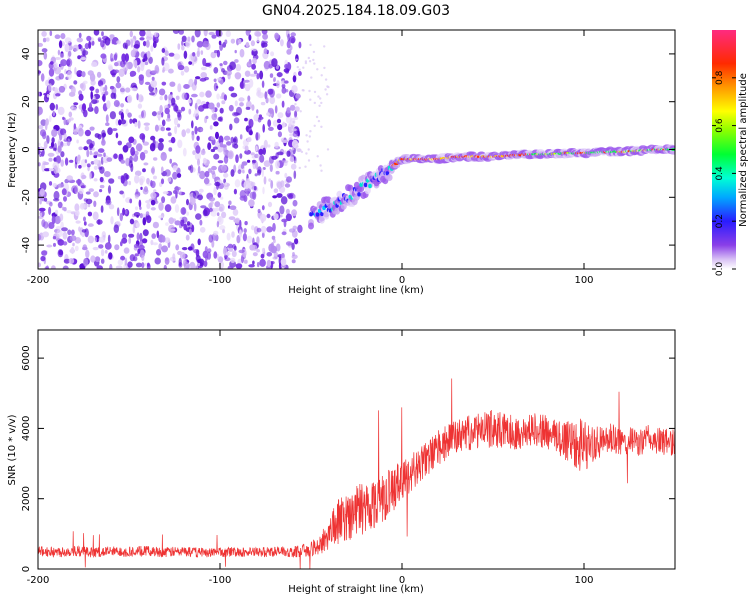  Describe the element at coordinates (743, 150) in the screenshot. I see `colorbar-label: Normalized spectral amplitude` at that location.